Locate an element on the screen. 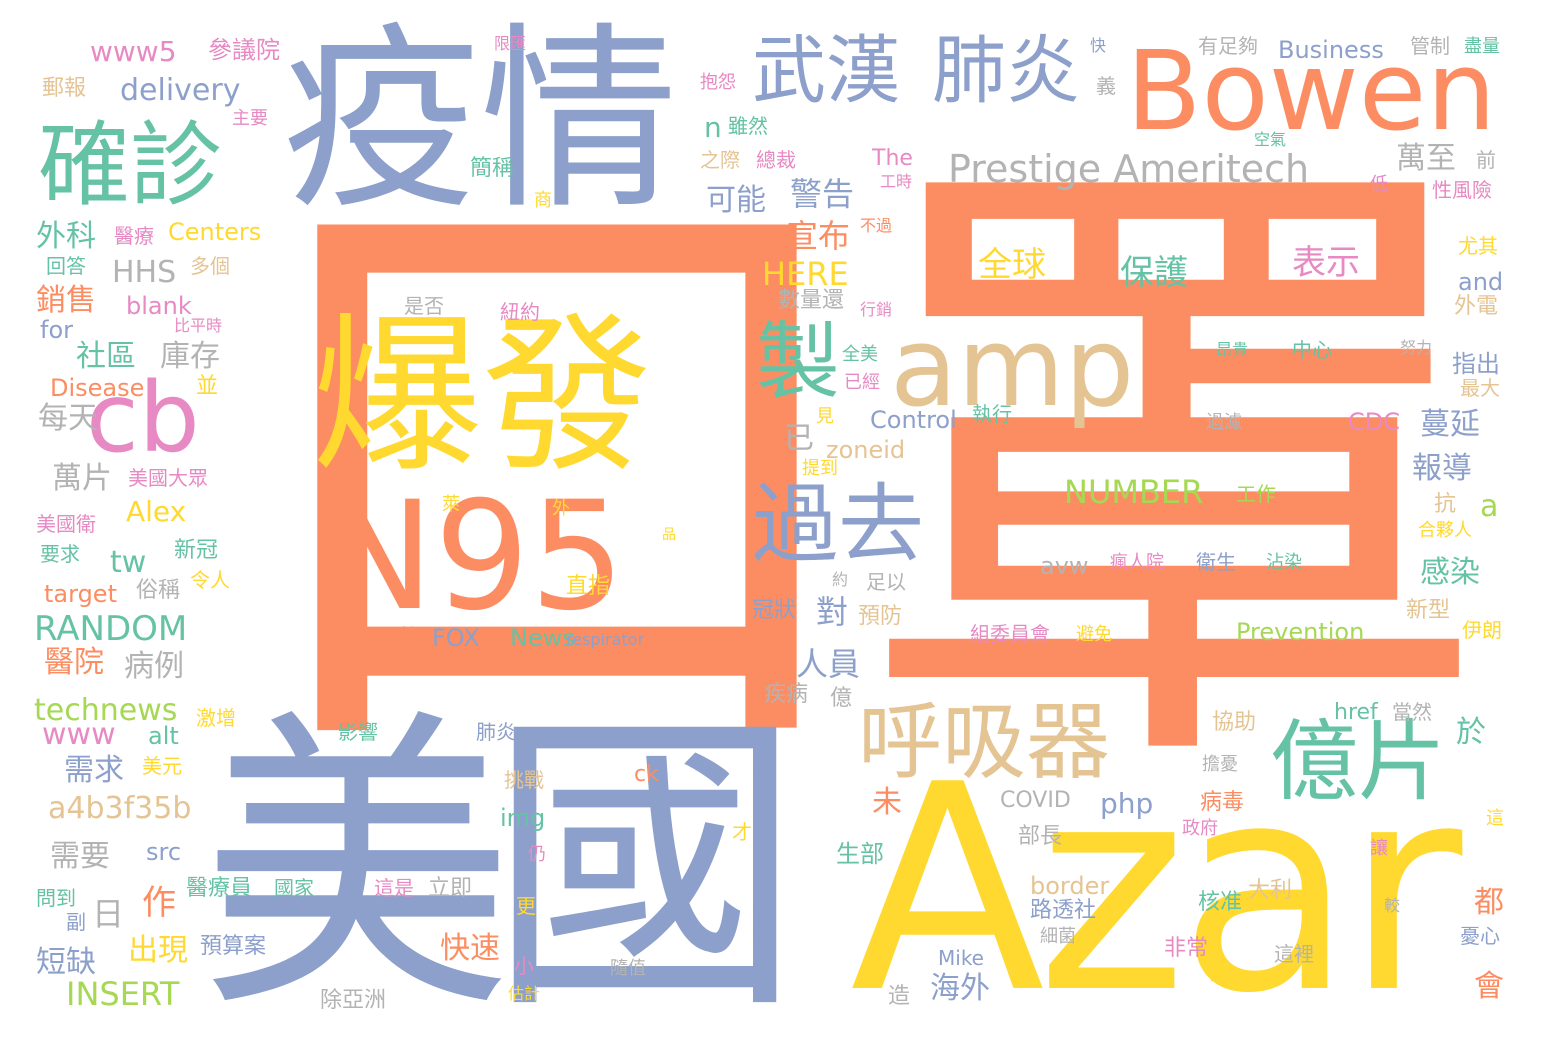 This screenshot has width=1548, height=1052. word-baohu: 保護 is located at coordinates (1154, 273).